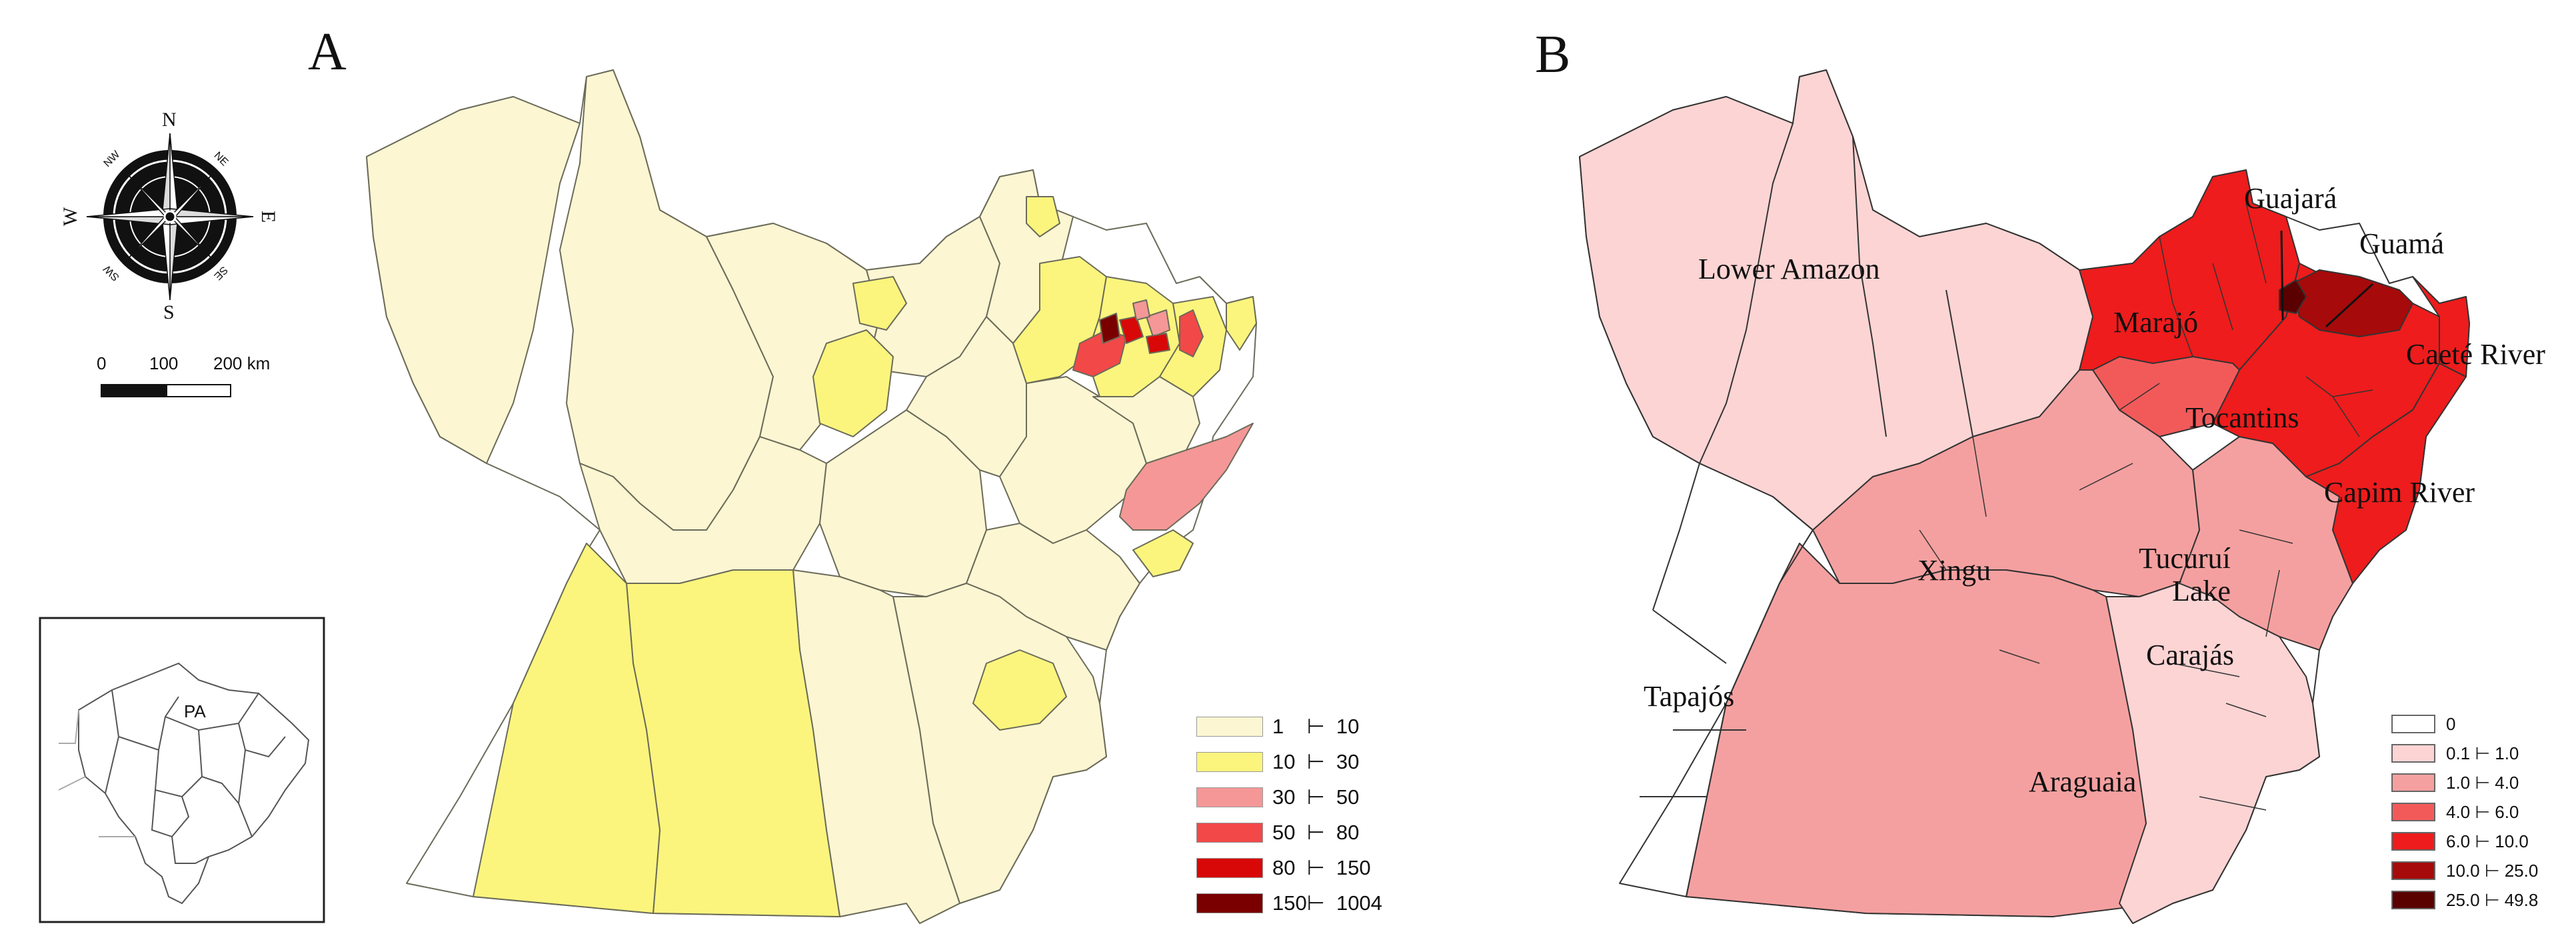 The height and width of the screenshot is (950, 2576). Describe the element at coordinates (170, 120) in the screenshot. I see `compass-n: N` at that location.